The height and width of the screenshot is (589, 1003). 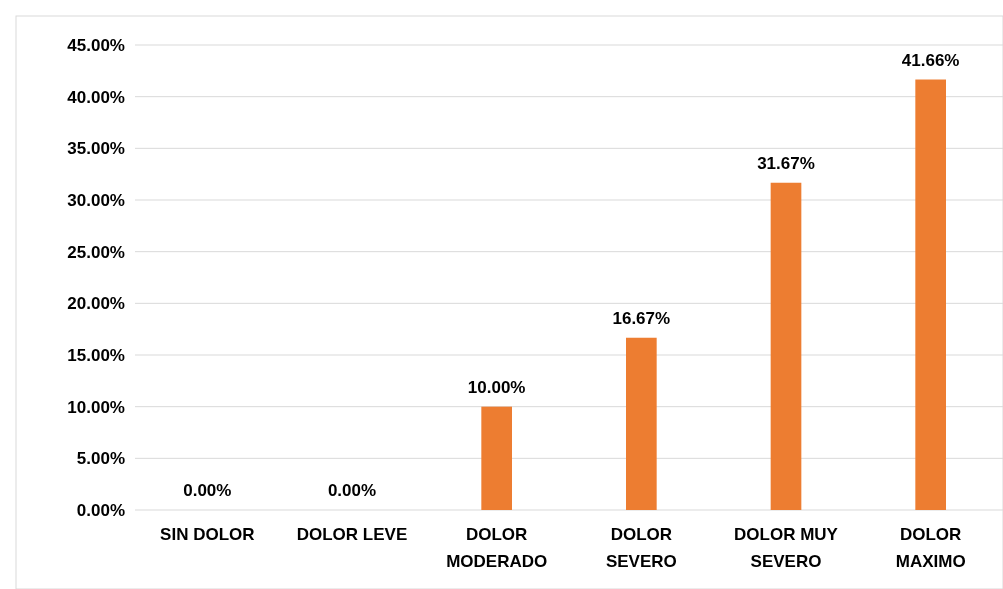 What do you see at coordinates (96, 200) in the screenshot?
I see `y-tick-label: 30.00%` at bounding box center [96, 200].